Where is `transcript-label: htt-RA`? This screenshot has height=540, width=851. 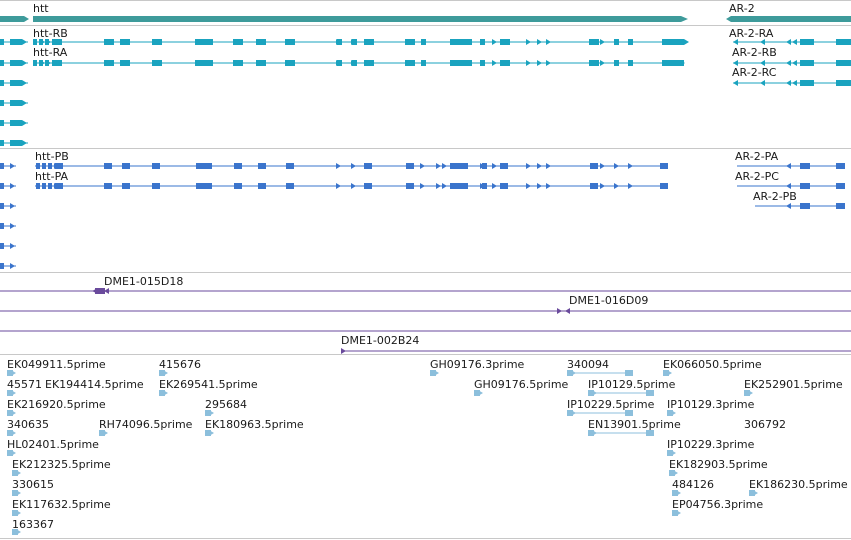 transcript-label: htt-RA is located at coordinates (50, 52).